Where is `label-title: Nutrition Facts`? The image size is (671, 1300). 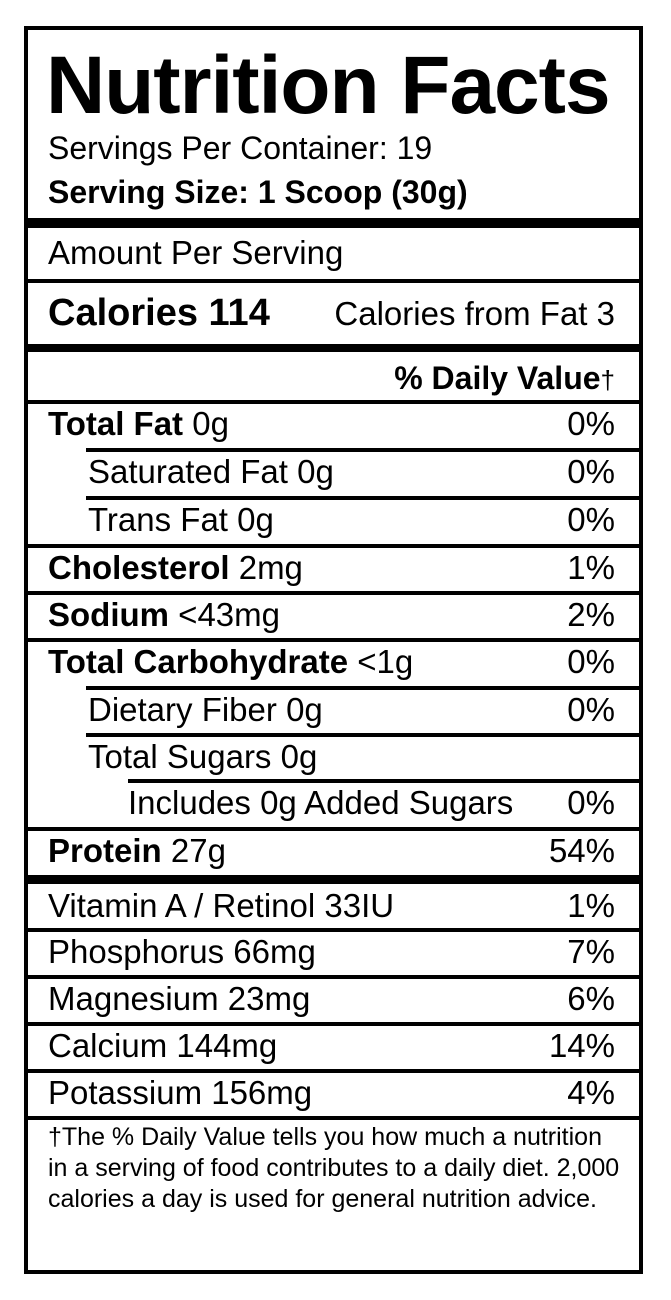 label-title: Nutrition Facts is located at coordinates (328, 85).